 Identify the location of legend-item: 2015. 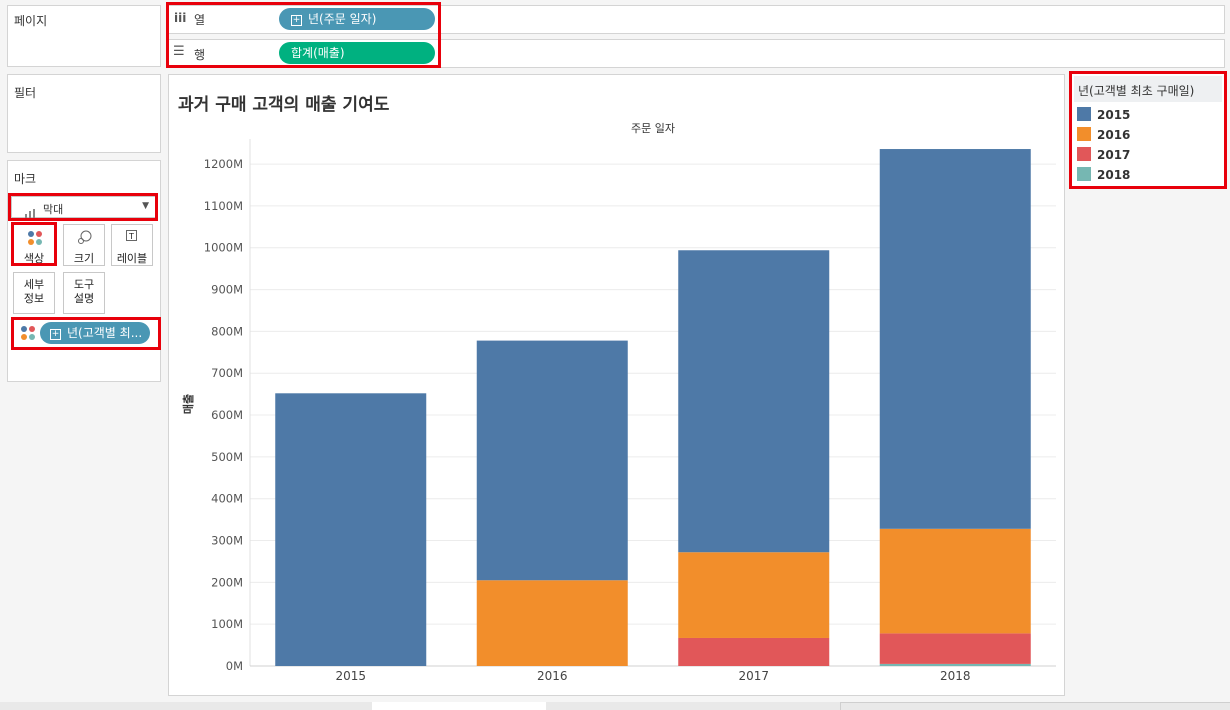
(1103, 115).